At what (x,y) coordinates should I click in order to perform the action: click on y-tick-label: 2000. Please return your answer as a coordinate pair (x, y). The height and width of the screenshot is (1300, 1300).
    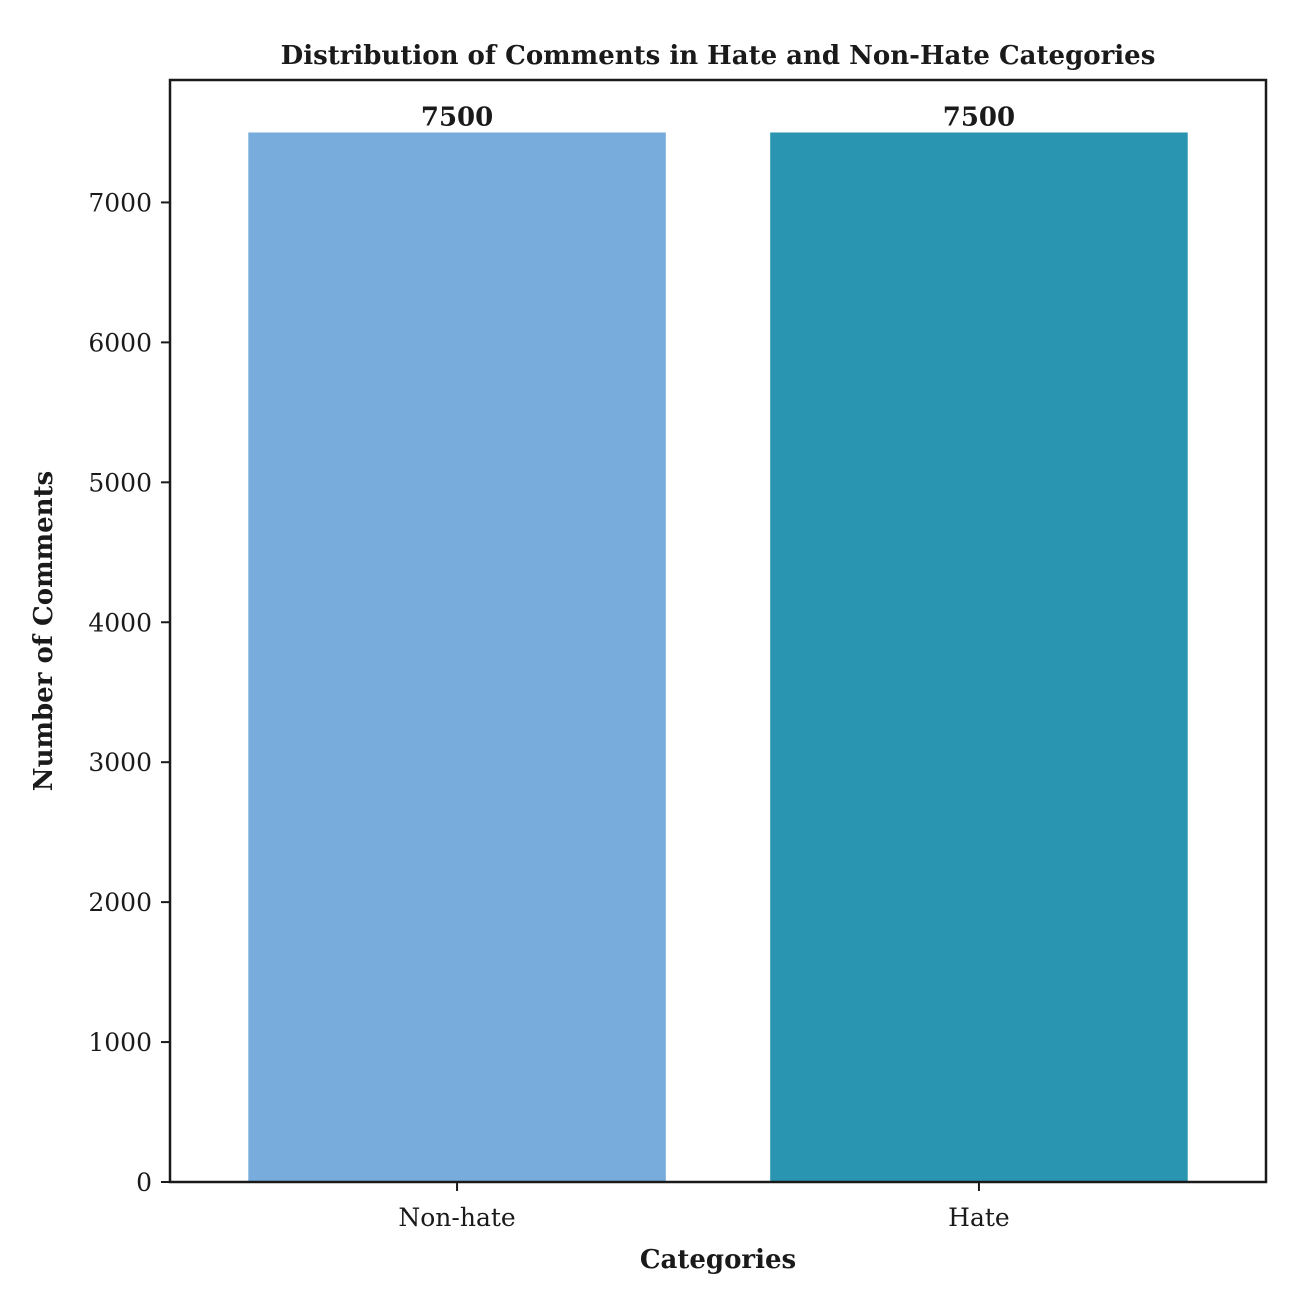
    Looking at the image, I should click on (120, 902).